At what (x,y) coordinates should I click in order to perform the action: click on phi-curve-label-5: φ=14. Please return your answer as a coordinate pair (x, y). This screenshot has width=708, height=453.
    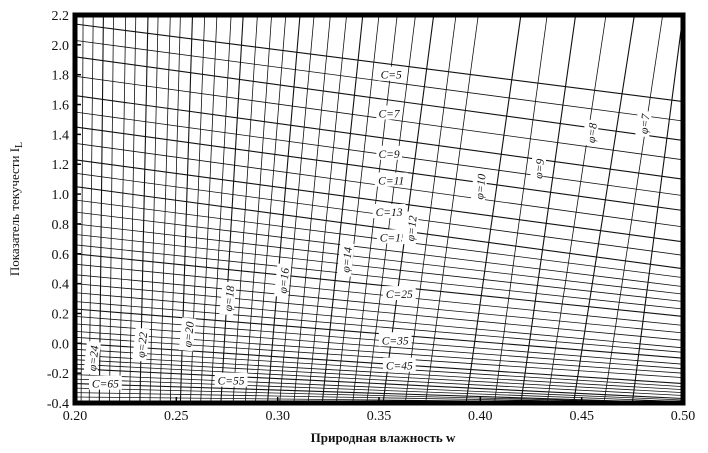
    Looking at the image, I should click on (347, 259).